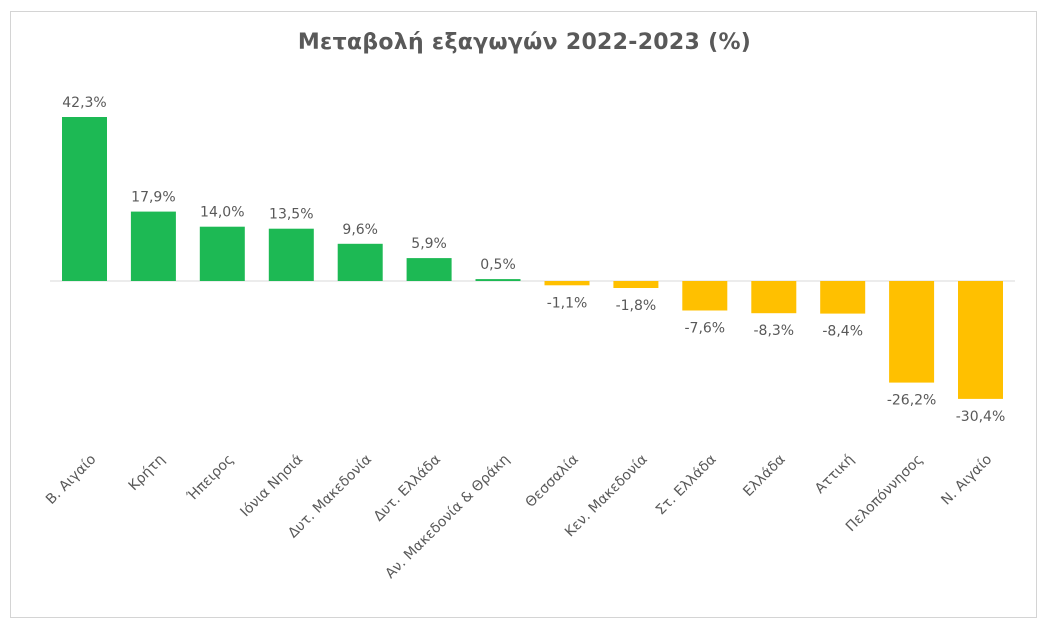 This screenshot has height=632, width=1049. I want to click on category-label: Ελλάδα, so click(764, 476).